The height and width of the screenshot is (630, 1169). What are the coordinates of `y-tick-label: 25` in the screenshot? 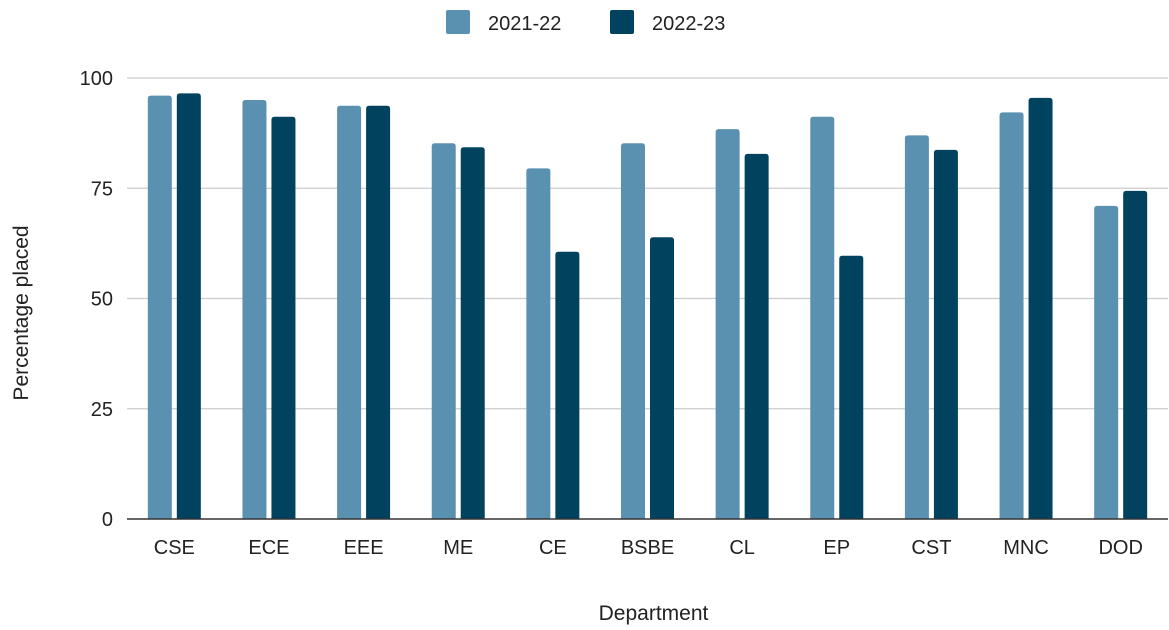 It's located at (102, 410).